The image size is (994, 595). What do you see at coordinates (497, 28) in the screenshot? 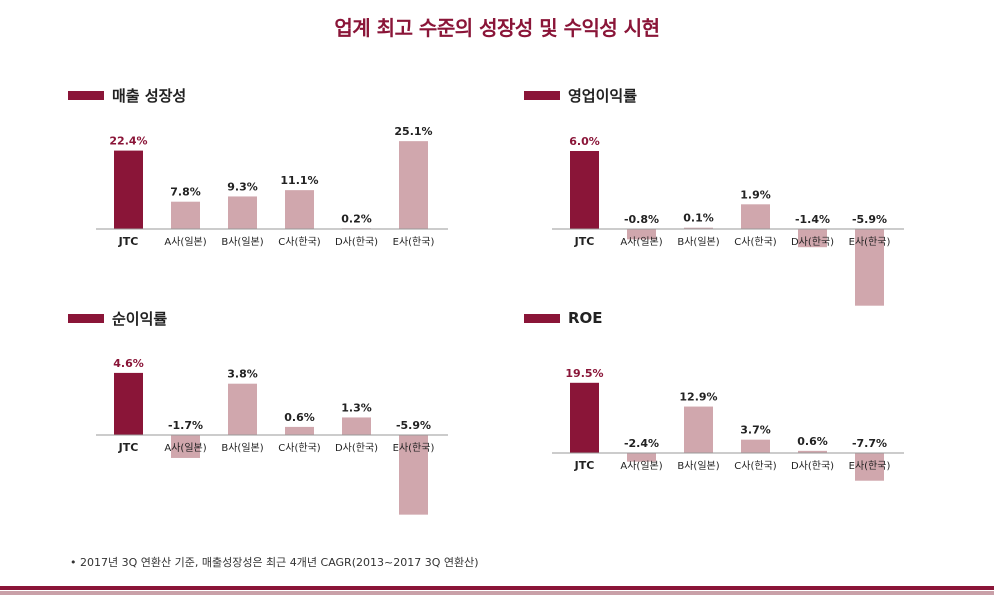
I see `page-title: 업계 최고 수준의 성장성 및 수익성 시현` at bounding box center [497, 28].